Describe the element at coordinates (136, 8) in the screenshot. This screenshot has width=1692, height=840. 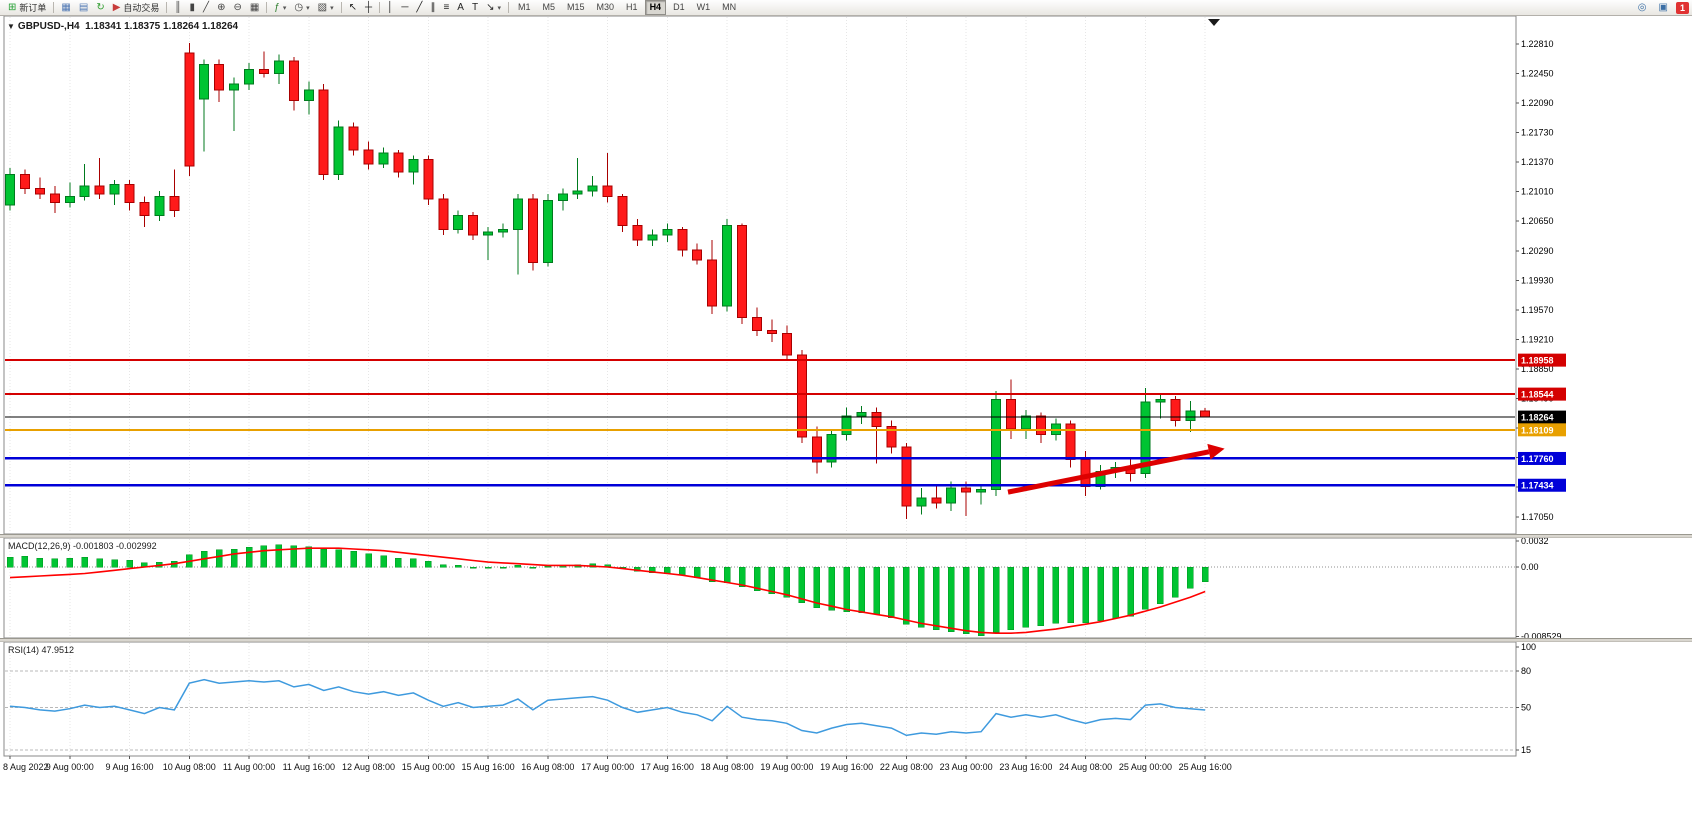
I see `autotrade-button: ▶ 自动交易` at that location.